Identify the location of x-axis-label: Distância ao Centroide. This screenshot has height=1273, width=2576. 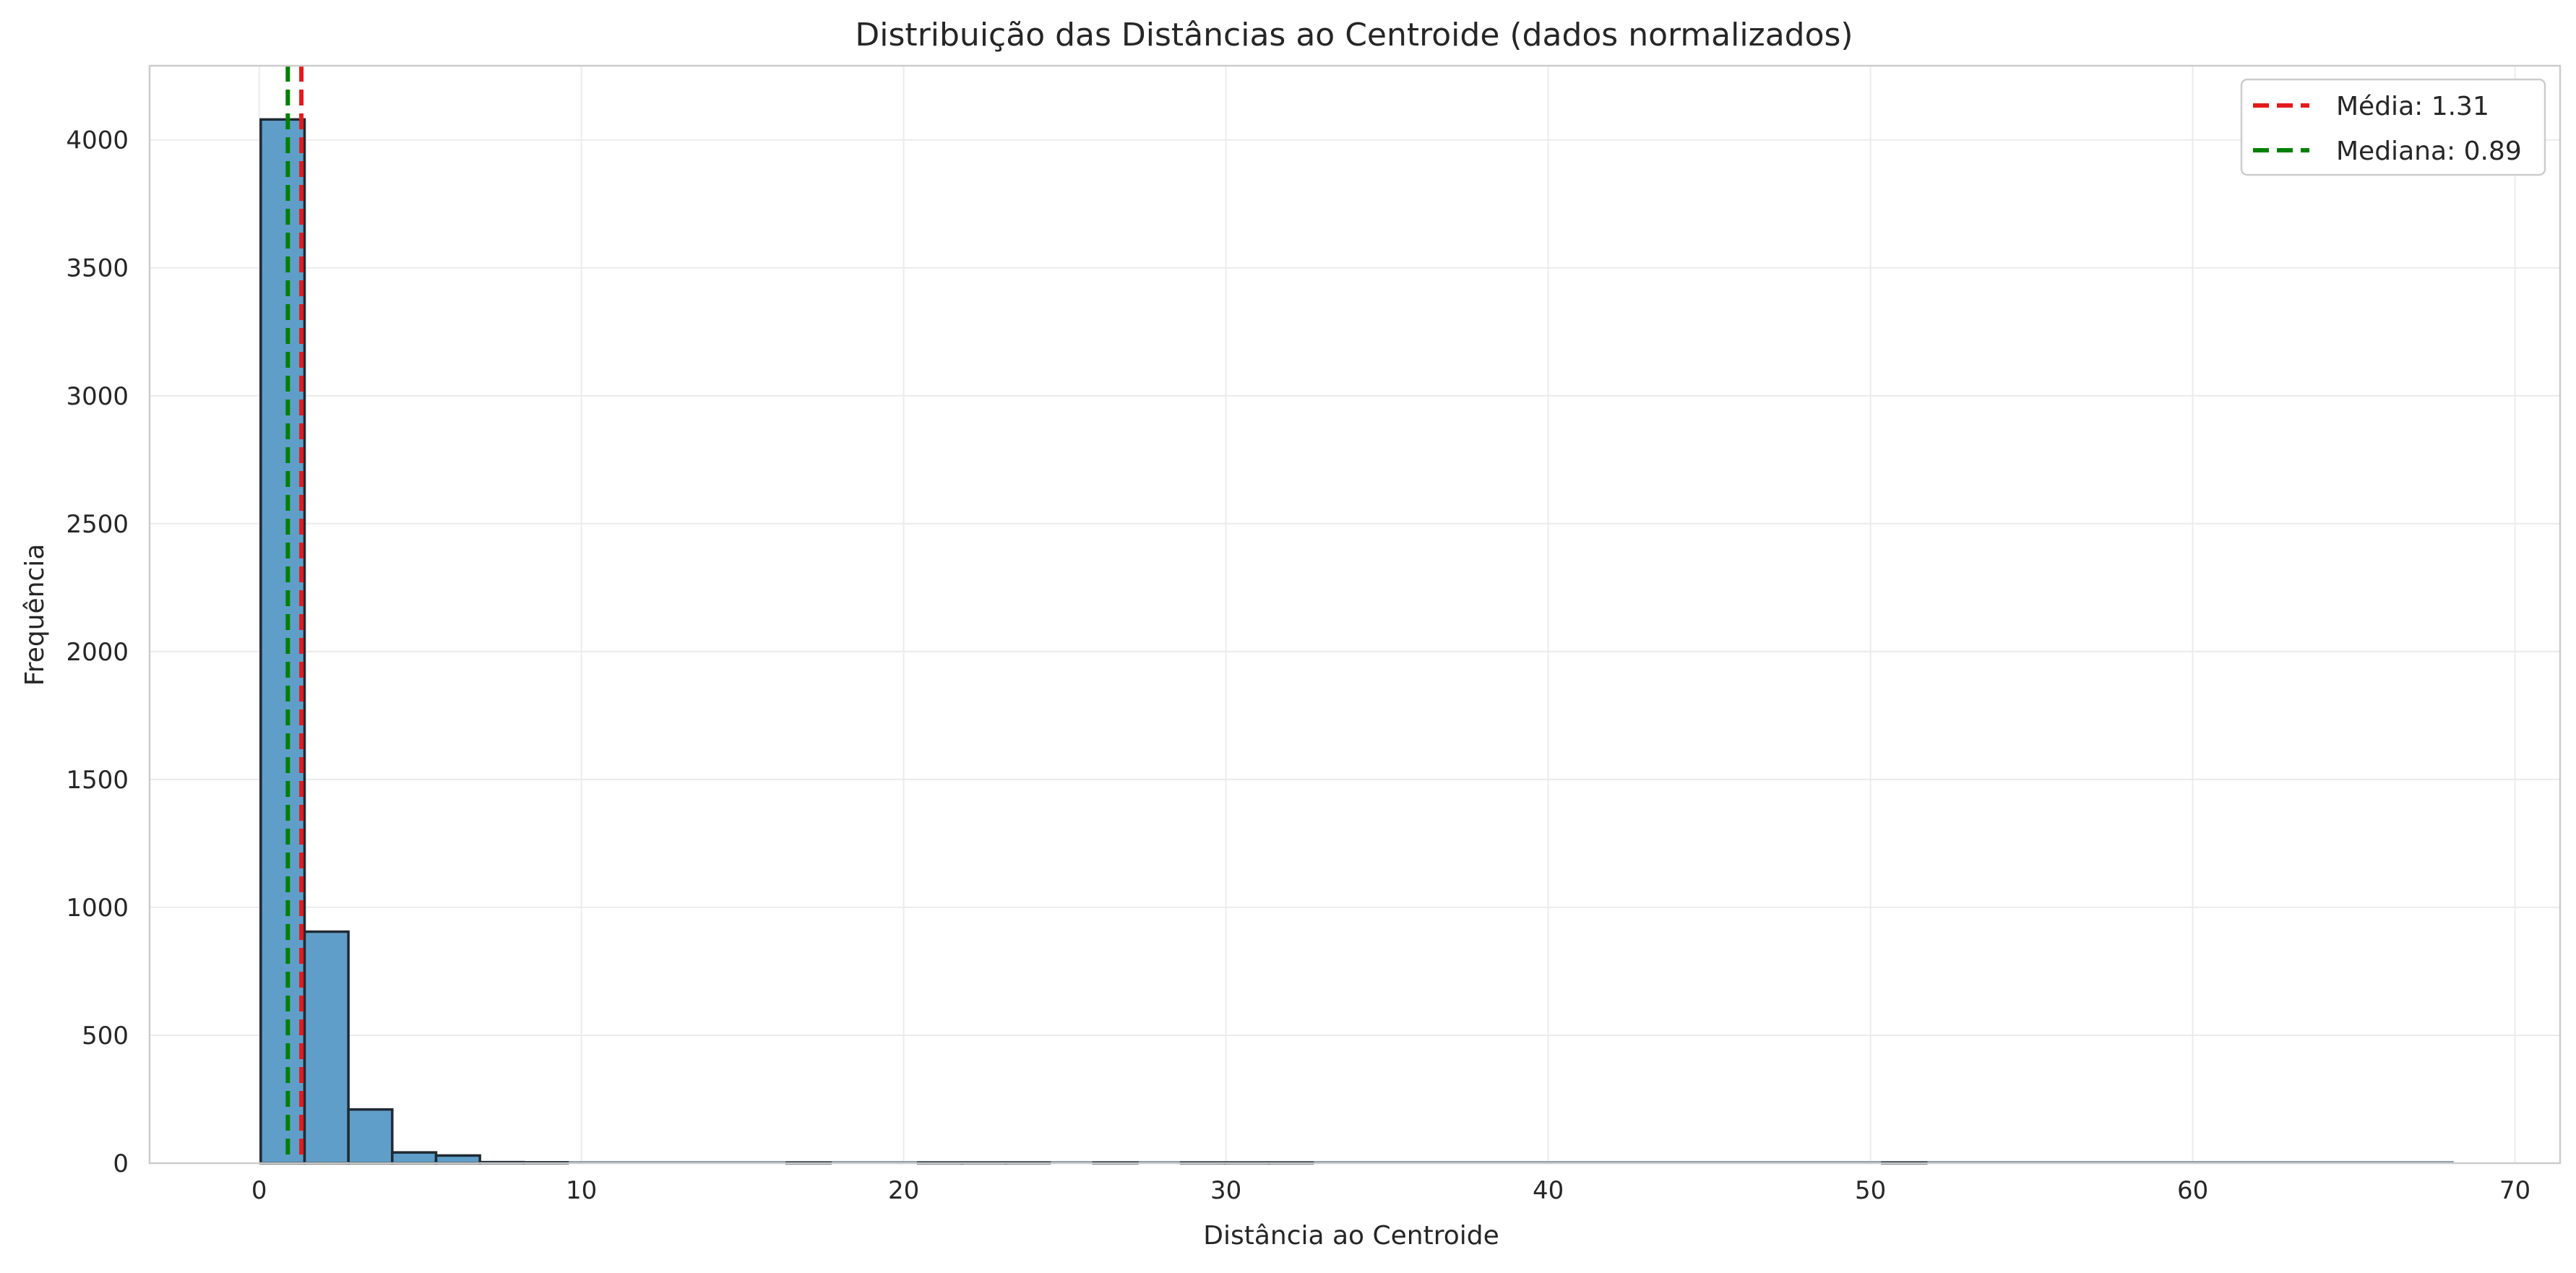
(1351, 1236).